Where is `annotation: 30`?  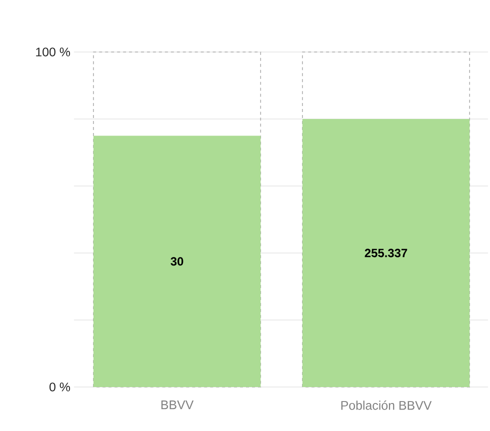
annotation: 30 is located at coordinates (177, 261).